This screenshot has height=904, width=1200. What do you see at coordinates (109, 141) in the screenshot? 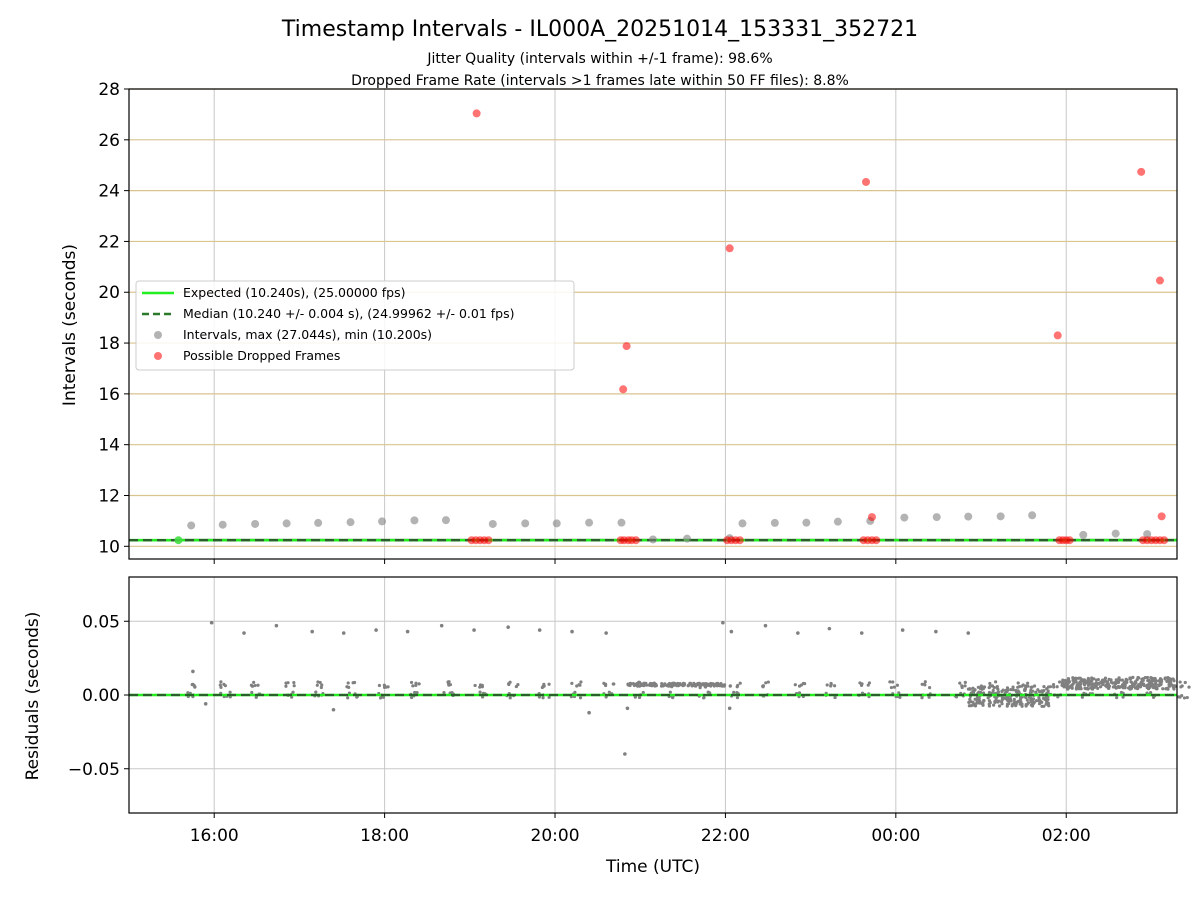
I see `top-y-tick-label: 26` at bounding box center [109, 141].